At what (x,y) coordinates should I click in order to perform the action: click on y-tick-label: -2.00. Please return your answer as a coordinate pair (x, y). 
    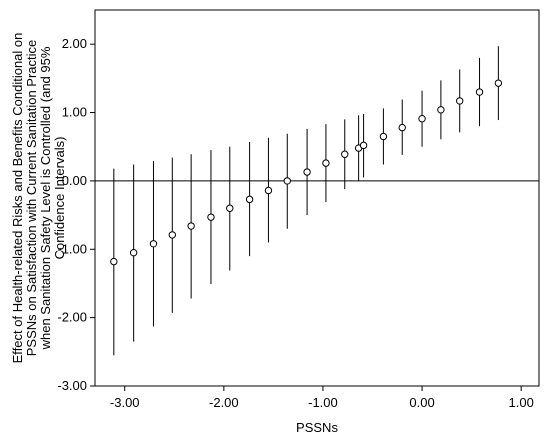
    Looking at the image, I should click on (72, 317).